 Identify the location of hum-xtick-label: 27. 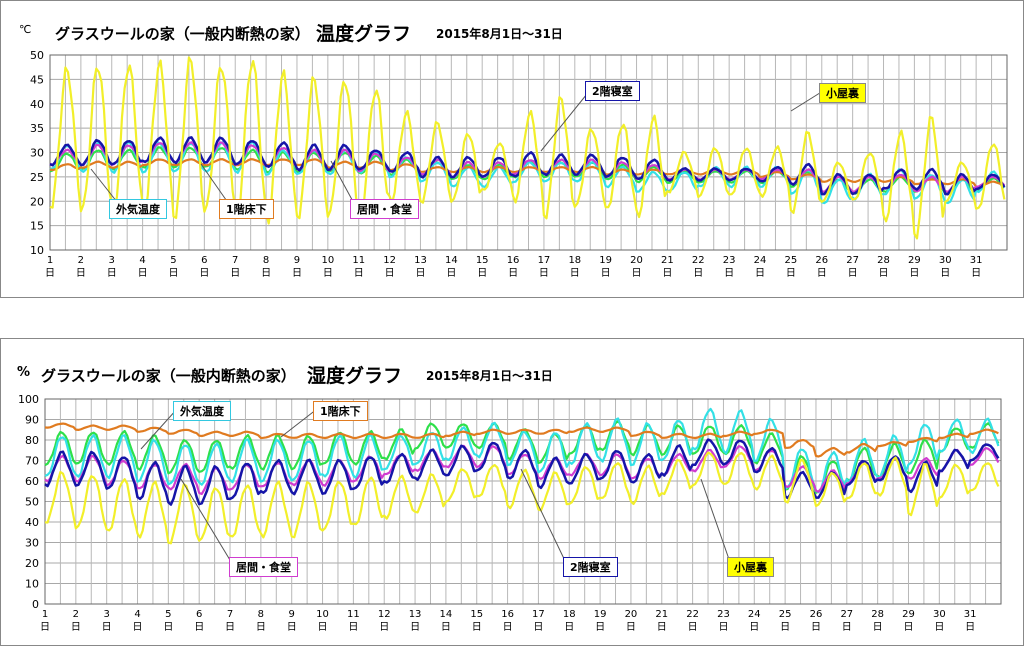
(846, 614).